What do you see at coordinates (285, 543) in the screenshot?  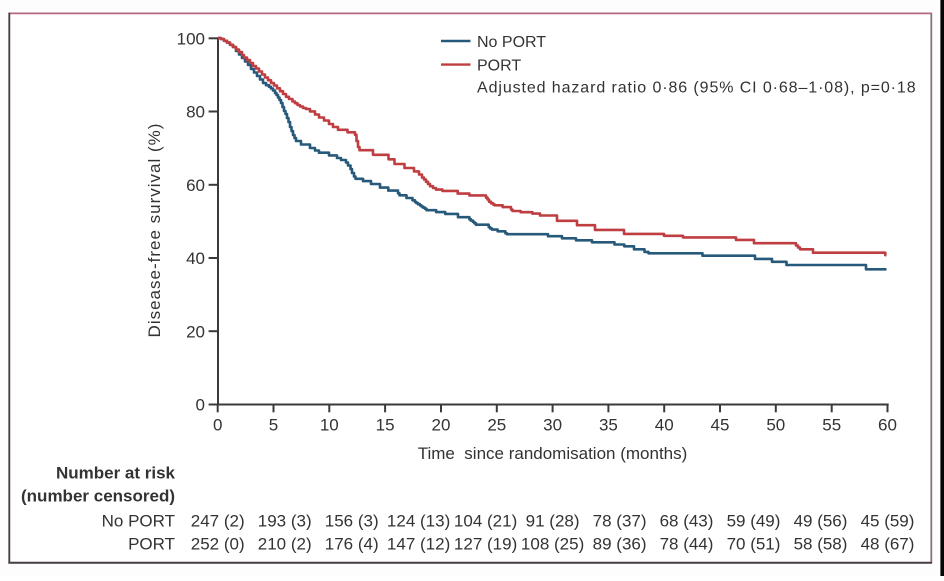 I see `svg-text: 210 (2)` at bounding box center [285, 543].